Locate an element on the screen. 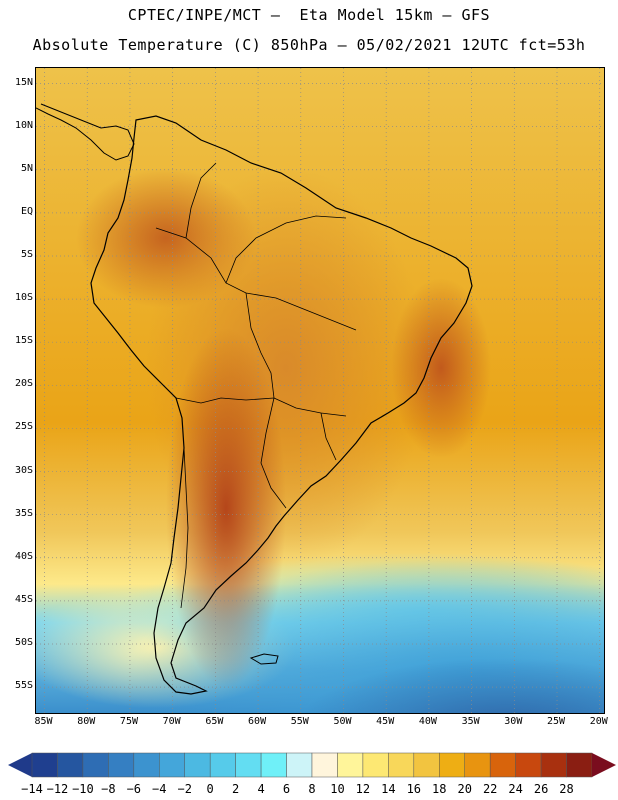 The image size is (618, 800). colorbar-tick-label: 16 is located at coordinates (414, 789).